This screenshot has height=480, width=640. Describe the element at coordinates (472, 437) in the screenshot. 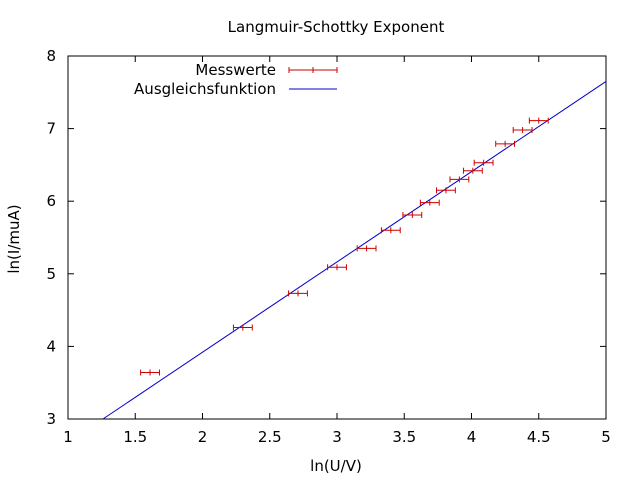

I see `x-tick-label: 4` at that location.